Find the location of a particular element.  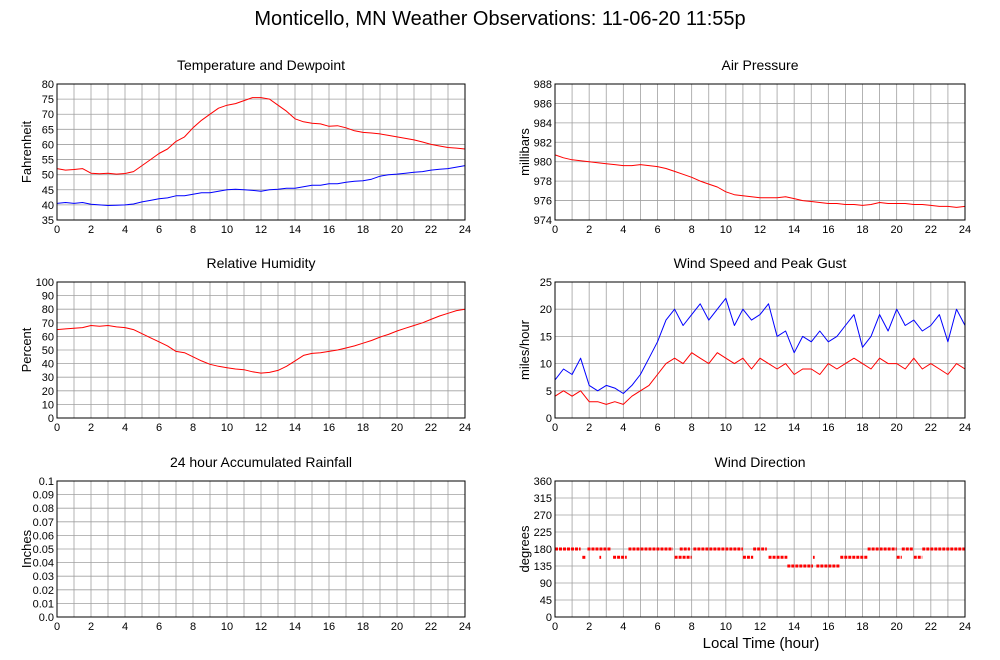

y-tick-label: 976 is located at coordinates (543, 202).